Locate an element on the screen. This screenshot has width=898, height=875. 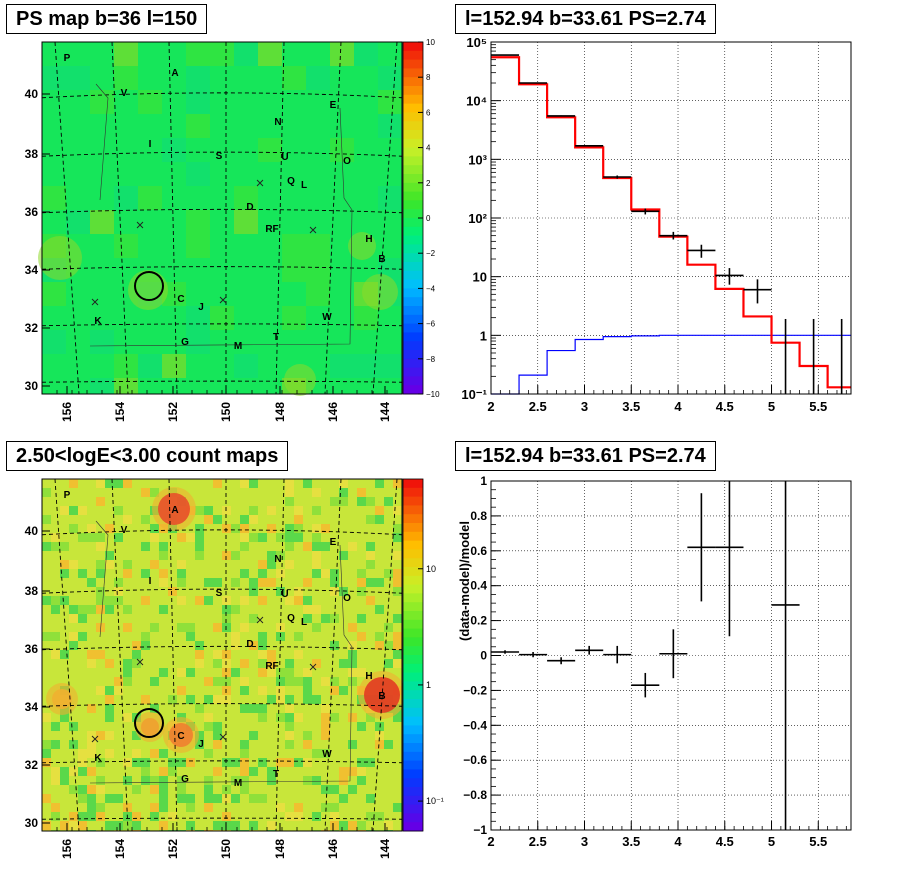
x-tick-label: 3.5 is located at coordinates (631, 841).